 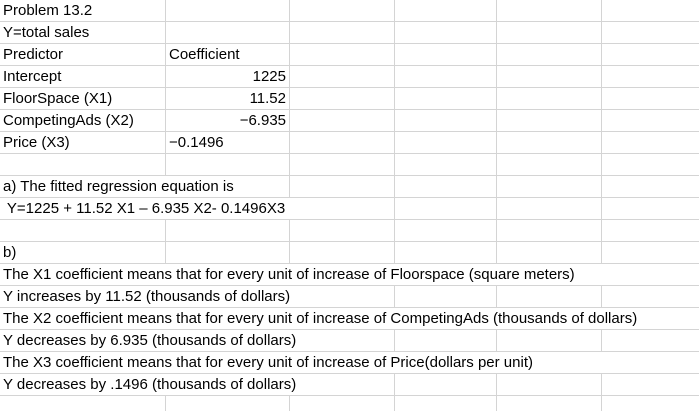 I want to click on cell-intercept-label: Intercept, so click(x=83, y=77).